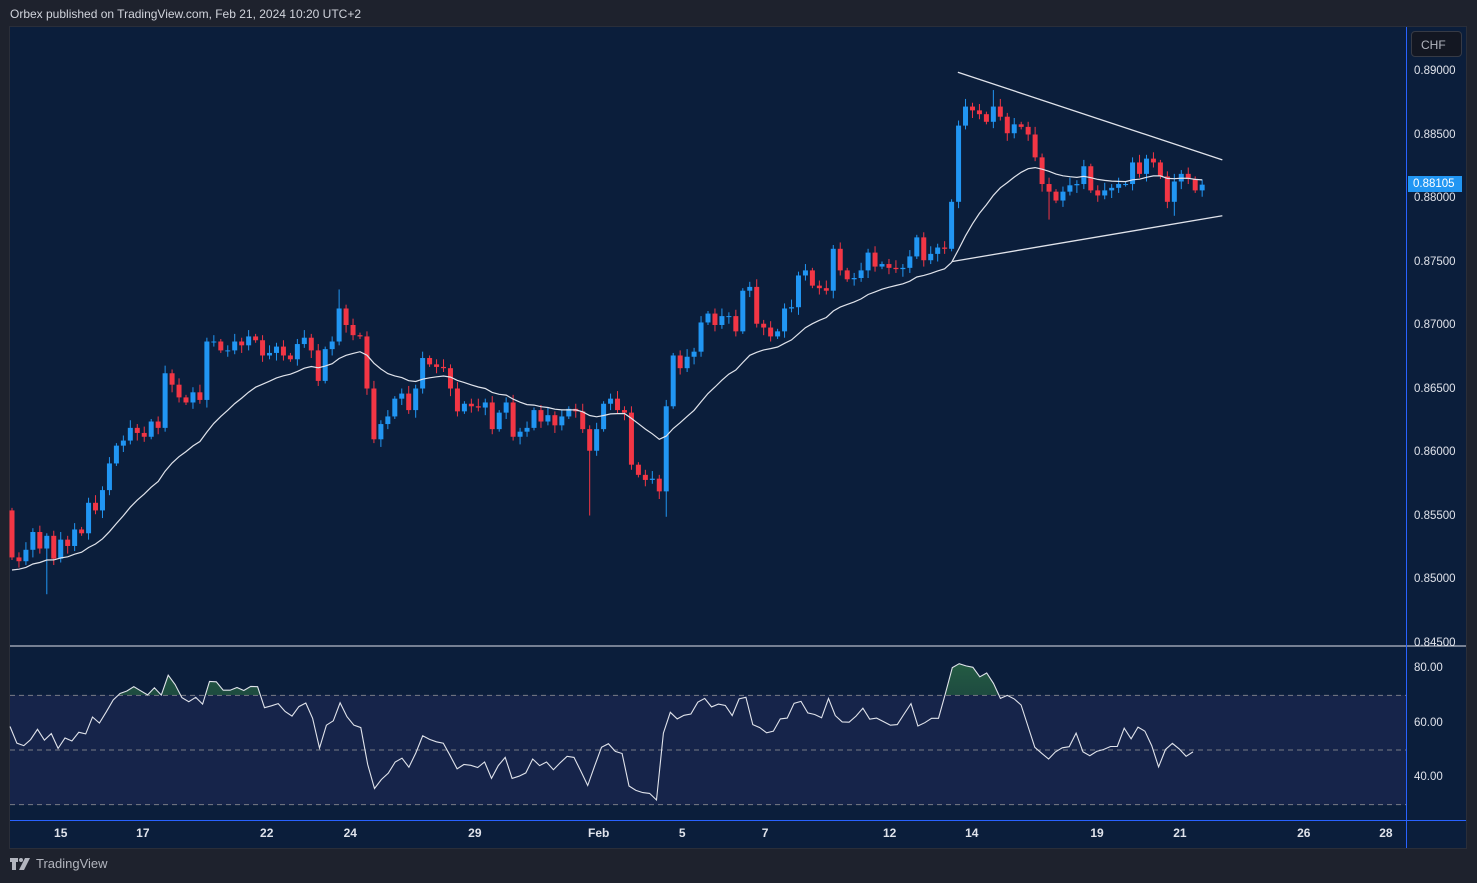 The width and height of the screenshot is (1477, 883). What do you see at coordinates (1436, 44) in the screenshot?
I see `currency-button: CHF` at bounding box center [1436, 44].